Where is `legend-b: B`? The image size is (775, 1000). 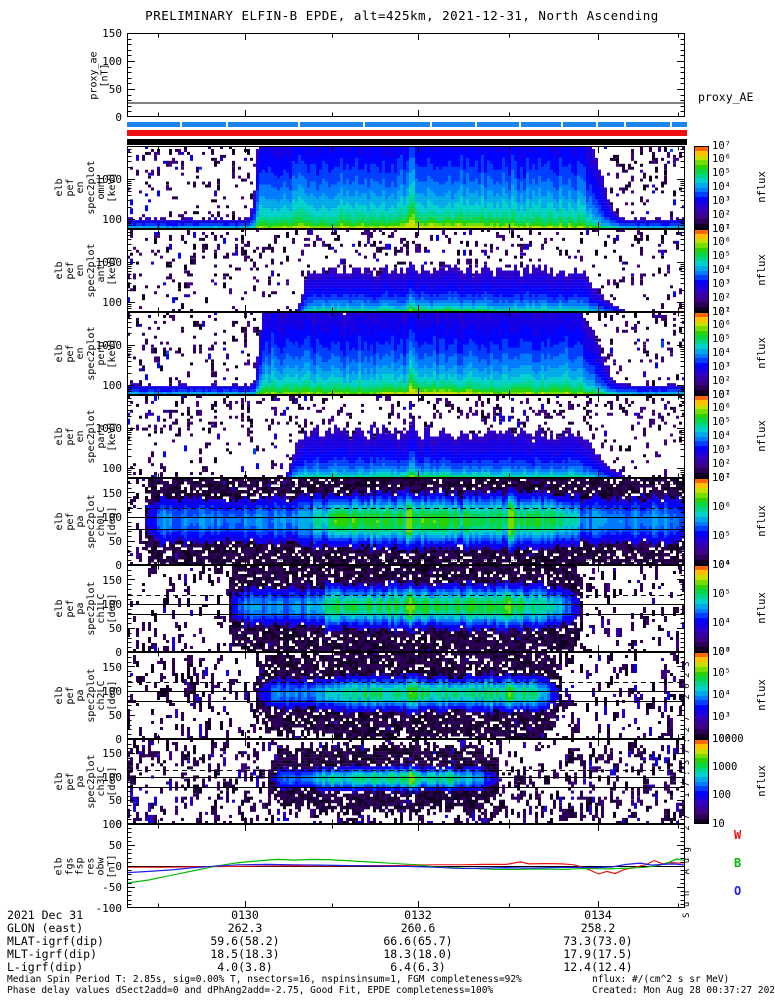 legend-b: B is located at coordinates (738, 863).